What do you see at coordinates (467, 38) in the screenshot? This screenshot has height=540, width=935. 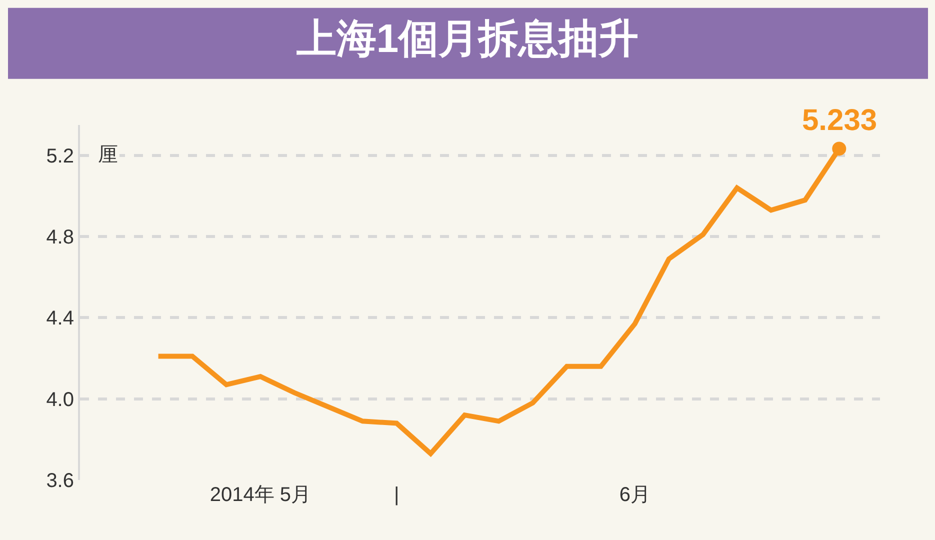 I see `chart-title: 上海1個月拆息抽升` at bounding box center [467, 38].